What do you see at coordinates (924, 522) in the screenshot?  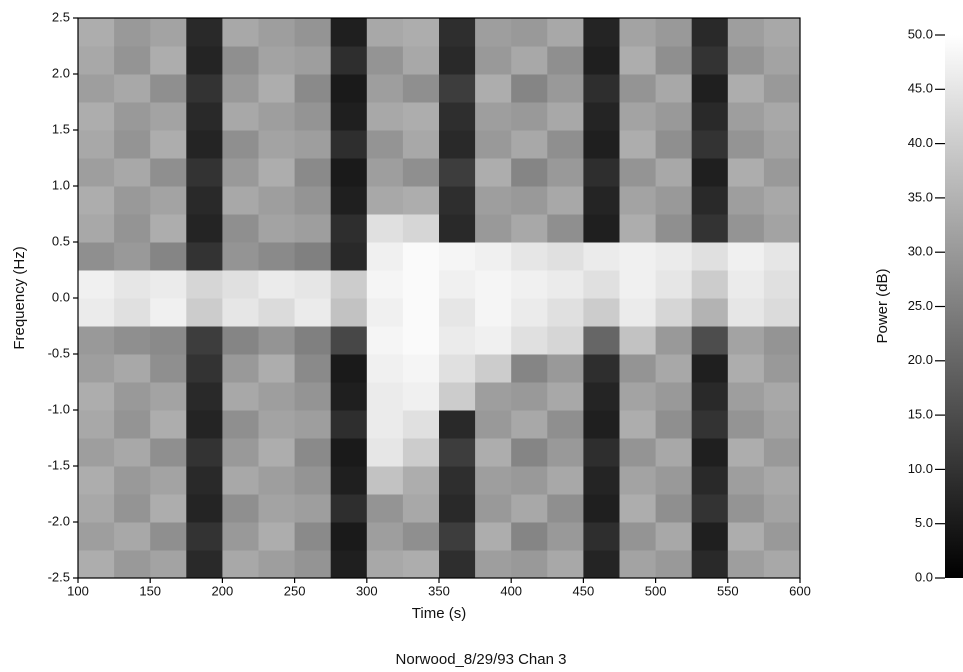 I see `colorbar-tick-label: 5.0` at bounding box center [924, 522].